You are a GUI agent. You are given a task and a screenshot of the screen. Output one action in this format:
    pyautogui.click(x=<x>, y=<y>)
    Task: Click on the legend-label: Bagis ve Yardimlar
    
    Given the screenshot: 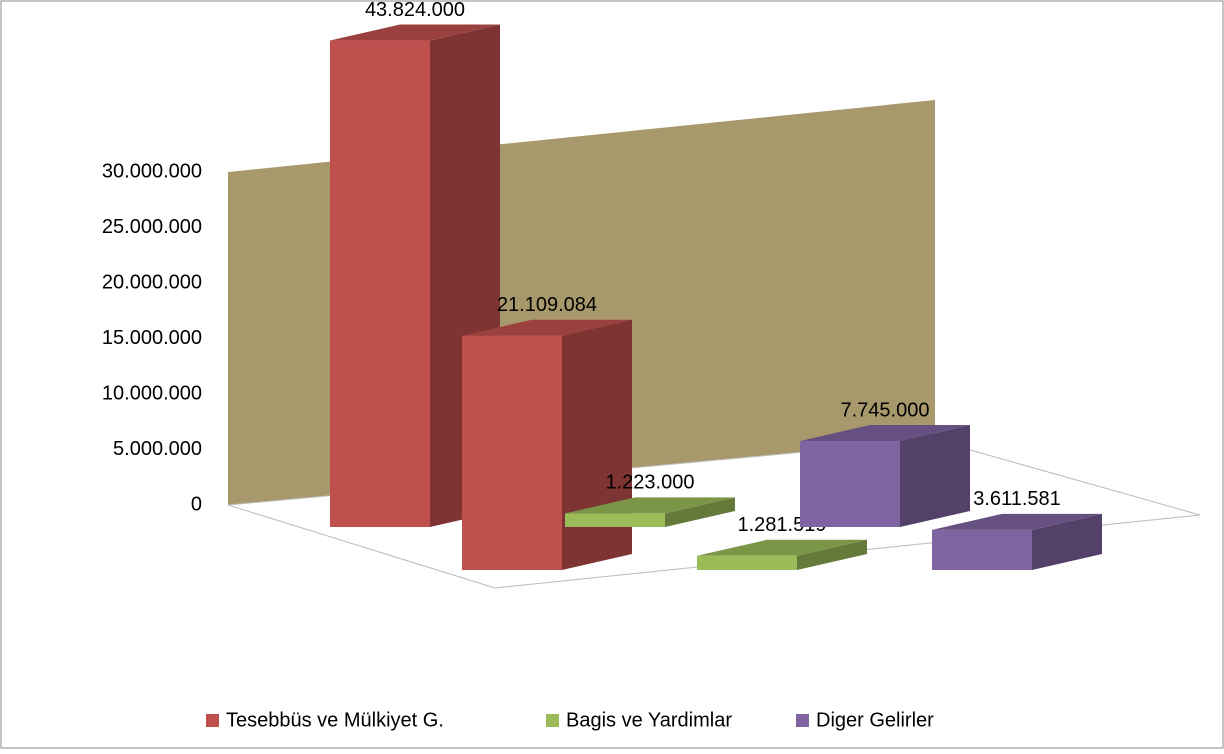 What is the action you would take?
    pyautogui.click(x=649, y=720)
    